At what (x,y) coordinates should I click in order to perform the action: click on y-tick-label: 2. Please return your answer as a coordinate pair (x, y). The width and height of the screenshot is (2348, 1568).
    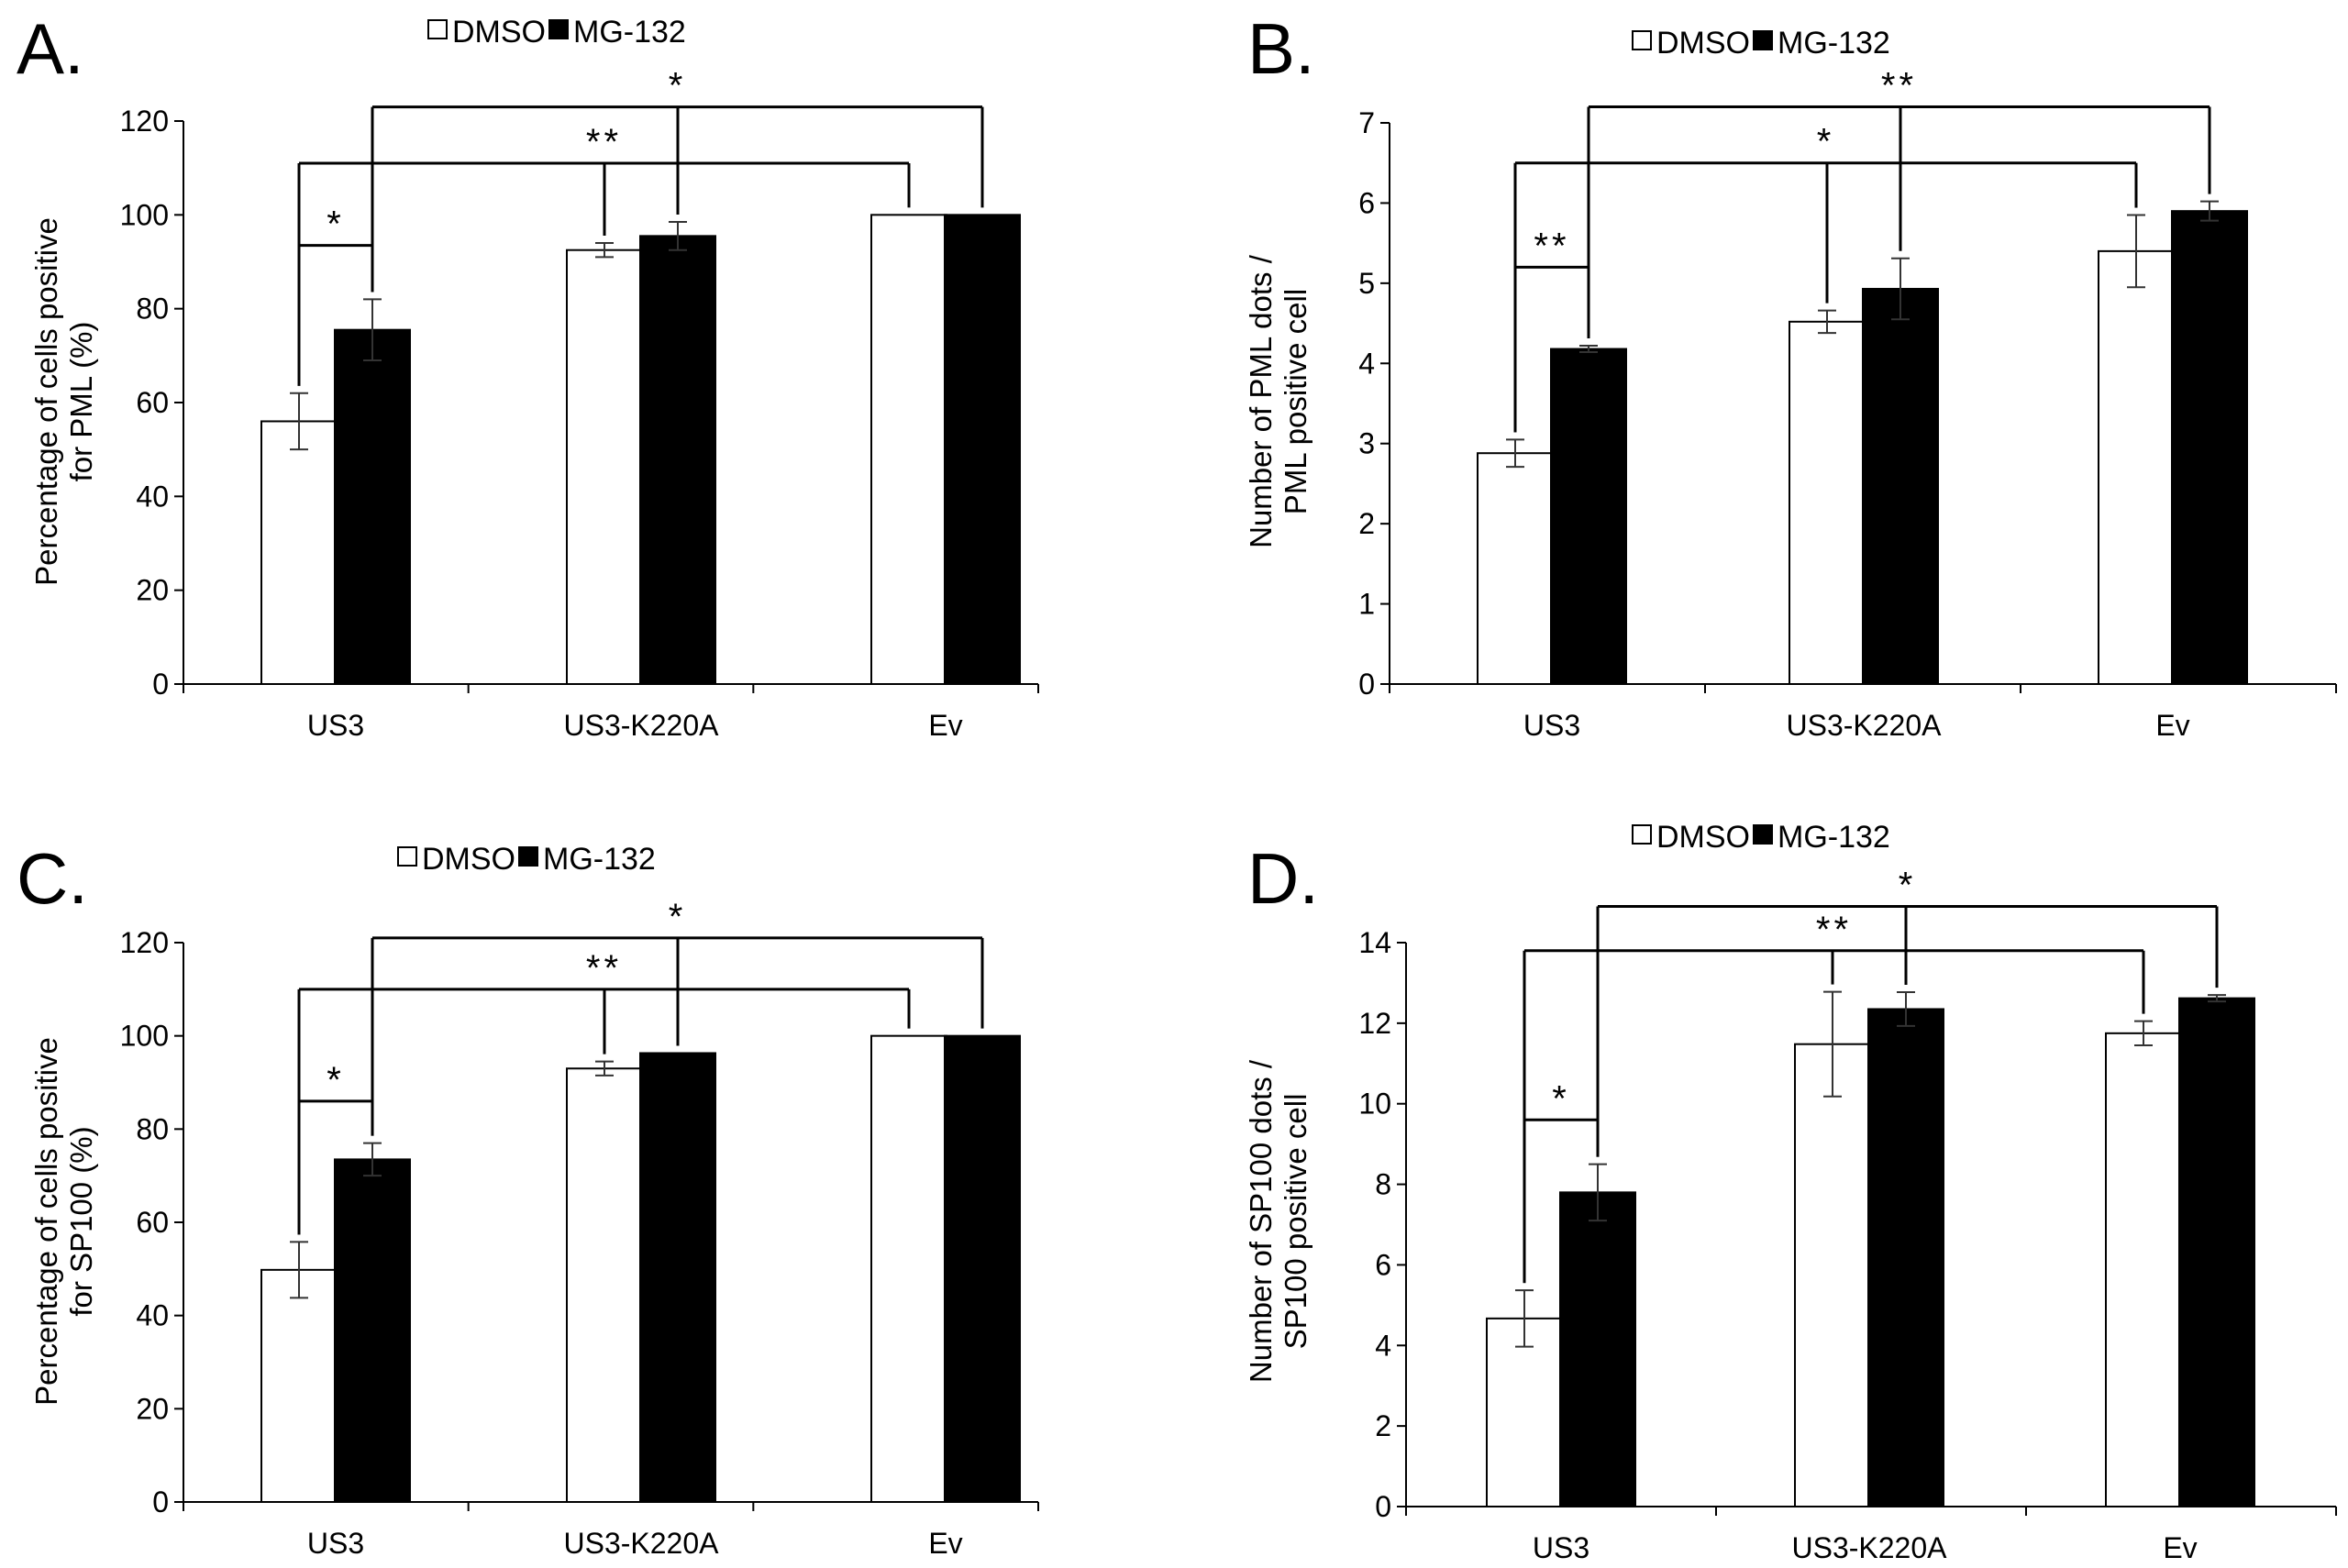
    Looking at the image, I should click on (1383, 1425).